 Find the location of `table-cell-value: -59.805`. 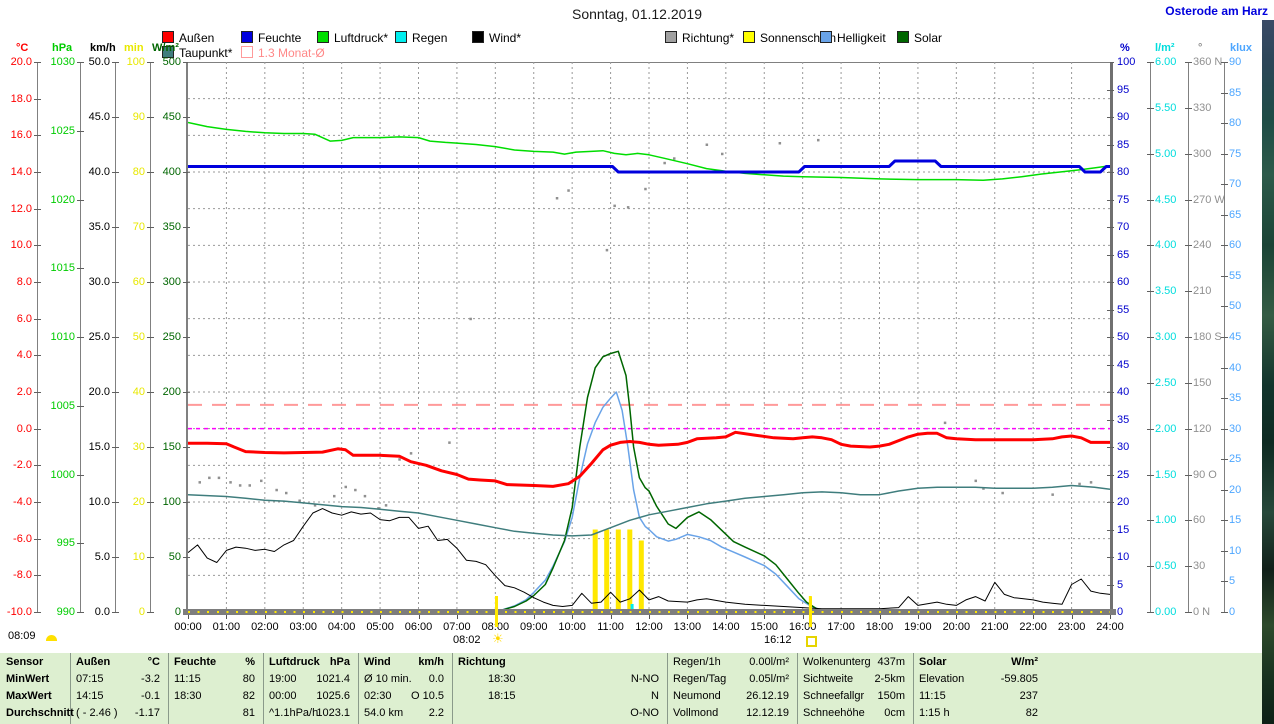

table-cell-value: -59.805 is located at coordinates (1019, 679).